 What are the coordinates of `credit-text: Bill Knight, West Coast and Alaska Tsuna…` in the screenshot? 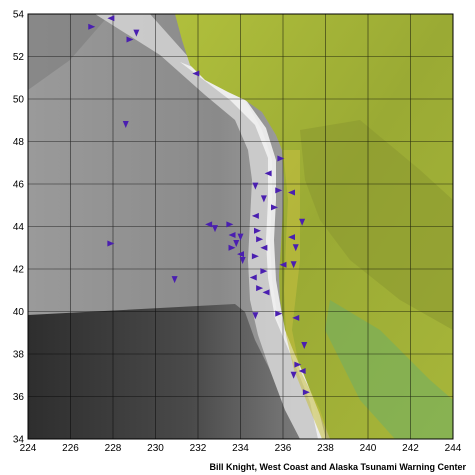 It's located at (337, 467).